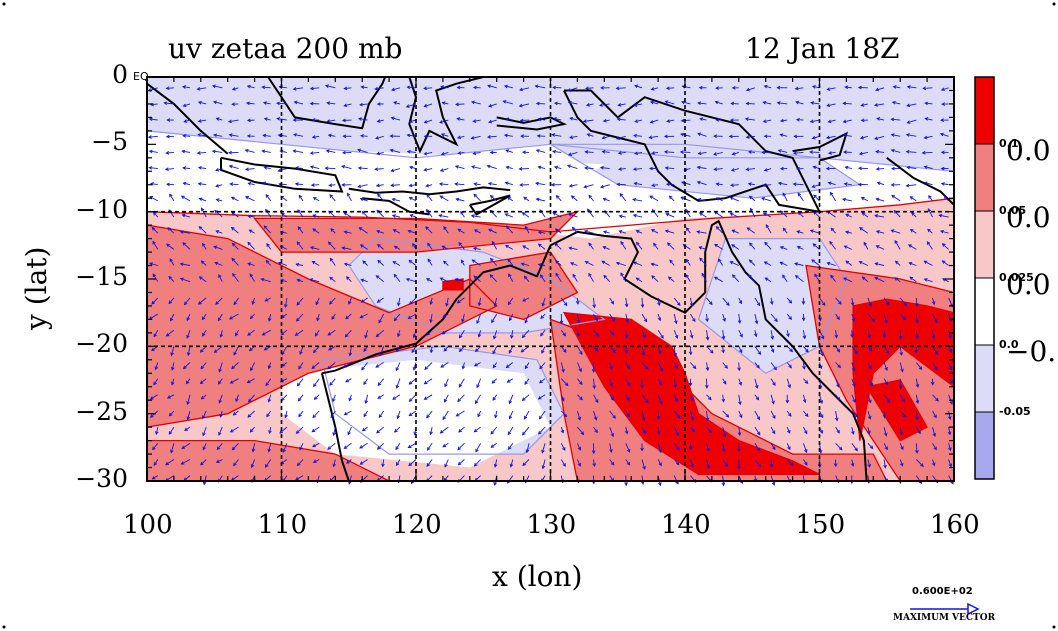  Describe the element at coordinates (942, 591) in the screenshot. I see `vector-key-magnitude: 0.600E+02` at that location.